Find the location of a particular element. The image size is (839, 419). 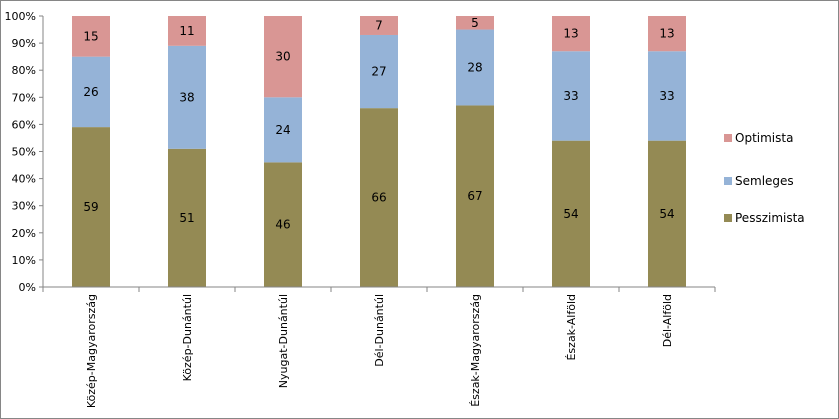

y-tick-label: 70% is located at coordinates (24, 97).